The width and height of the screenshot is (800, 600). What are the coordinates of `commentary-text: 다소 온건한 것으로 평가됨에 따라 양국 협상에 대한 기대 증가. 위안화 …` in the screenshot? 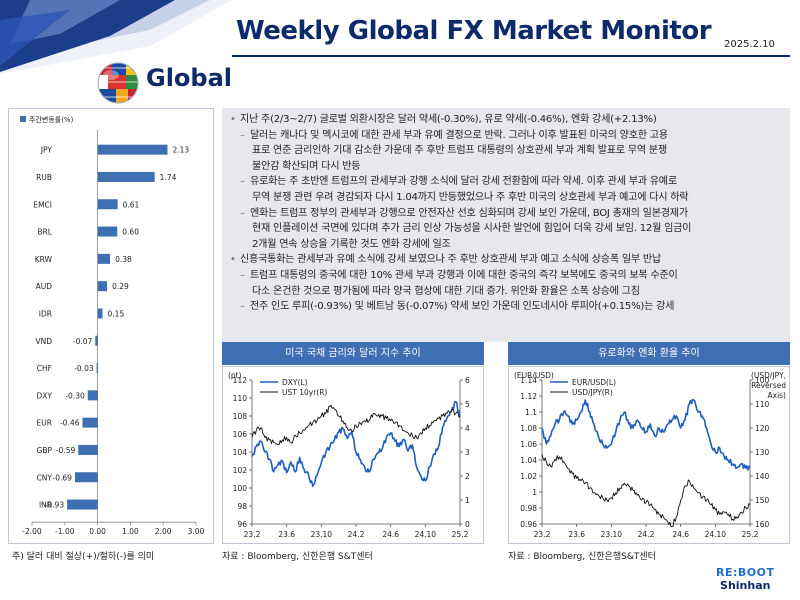 It's located at (446, 291).